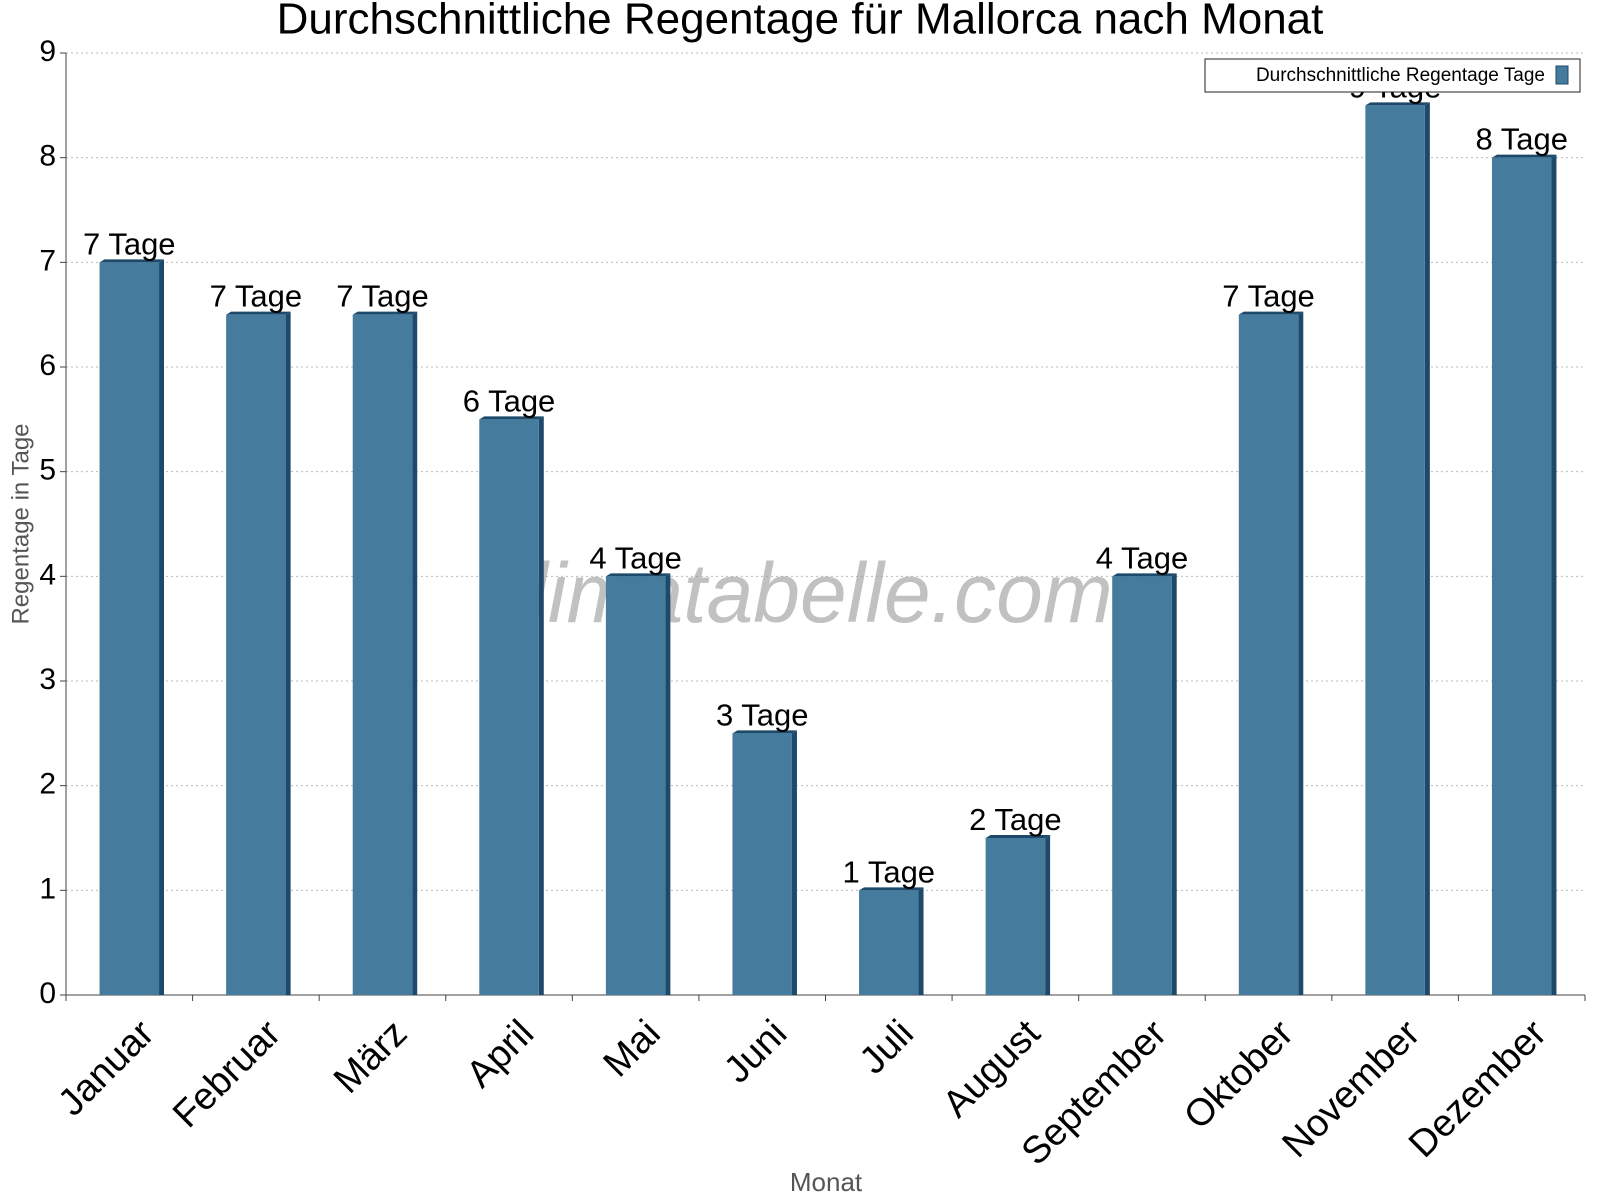 The image size is (1600, 1200). I want to click on y-tick-label: 1, so click(47, 888).